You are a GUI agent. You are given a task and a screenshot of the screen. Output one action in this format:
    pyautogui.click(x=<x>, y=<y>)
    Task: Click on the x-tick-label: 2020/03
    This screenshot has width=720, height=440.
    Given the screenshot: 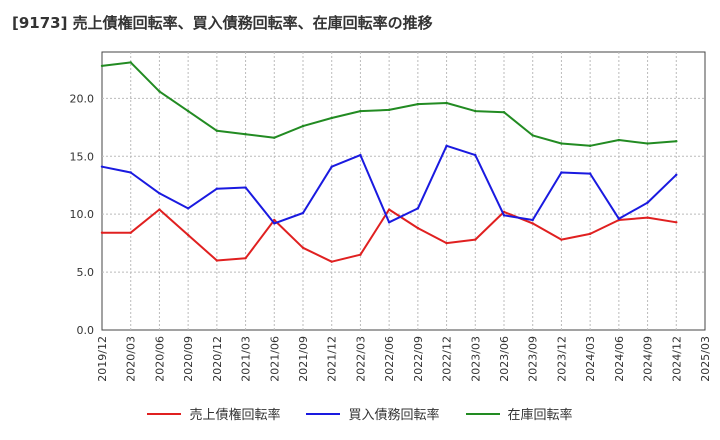 What is the action you would take?
    pyautogui.click(x=131, y=359)
    